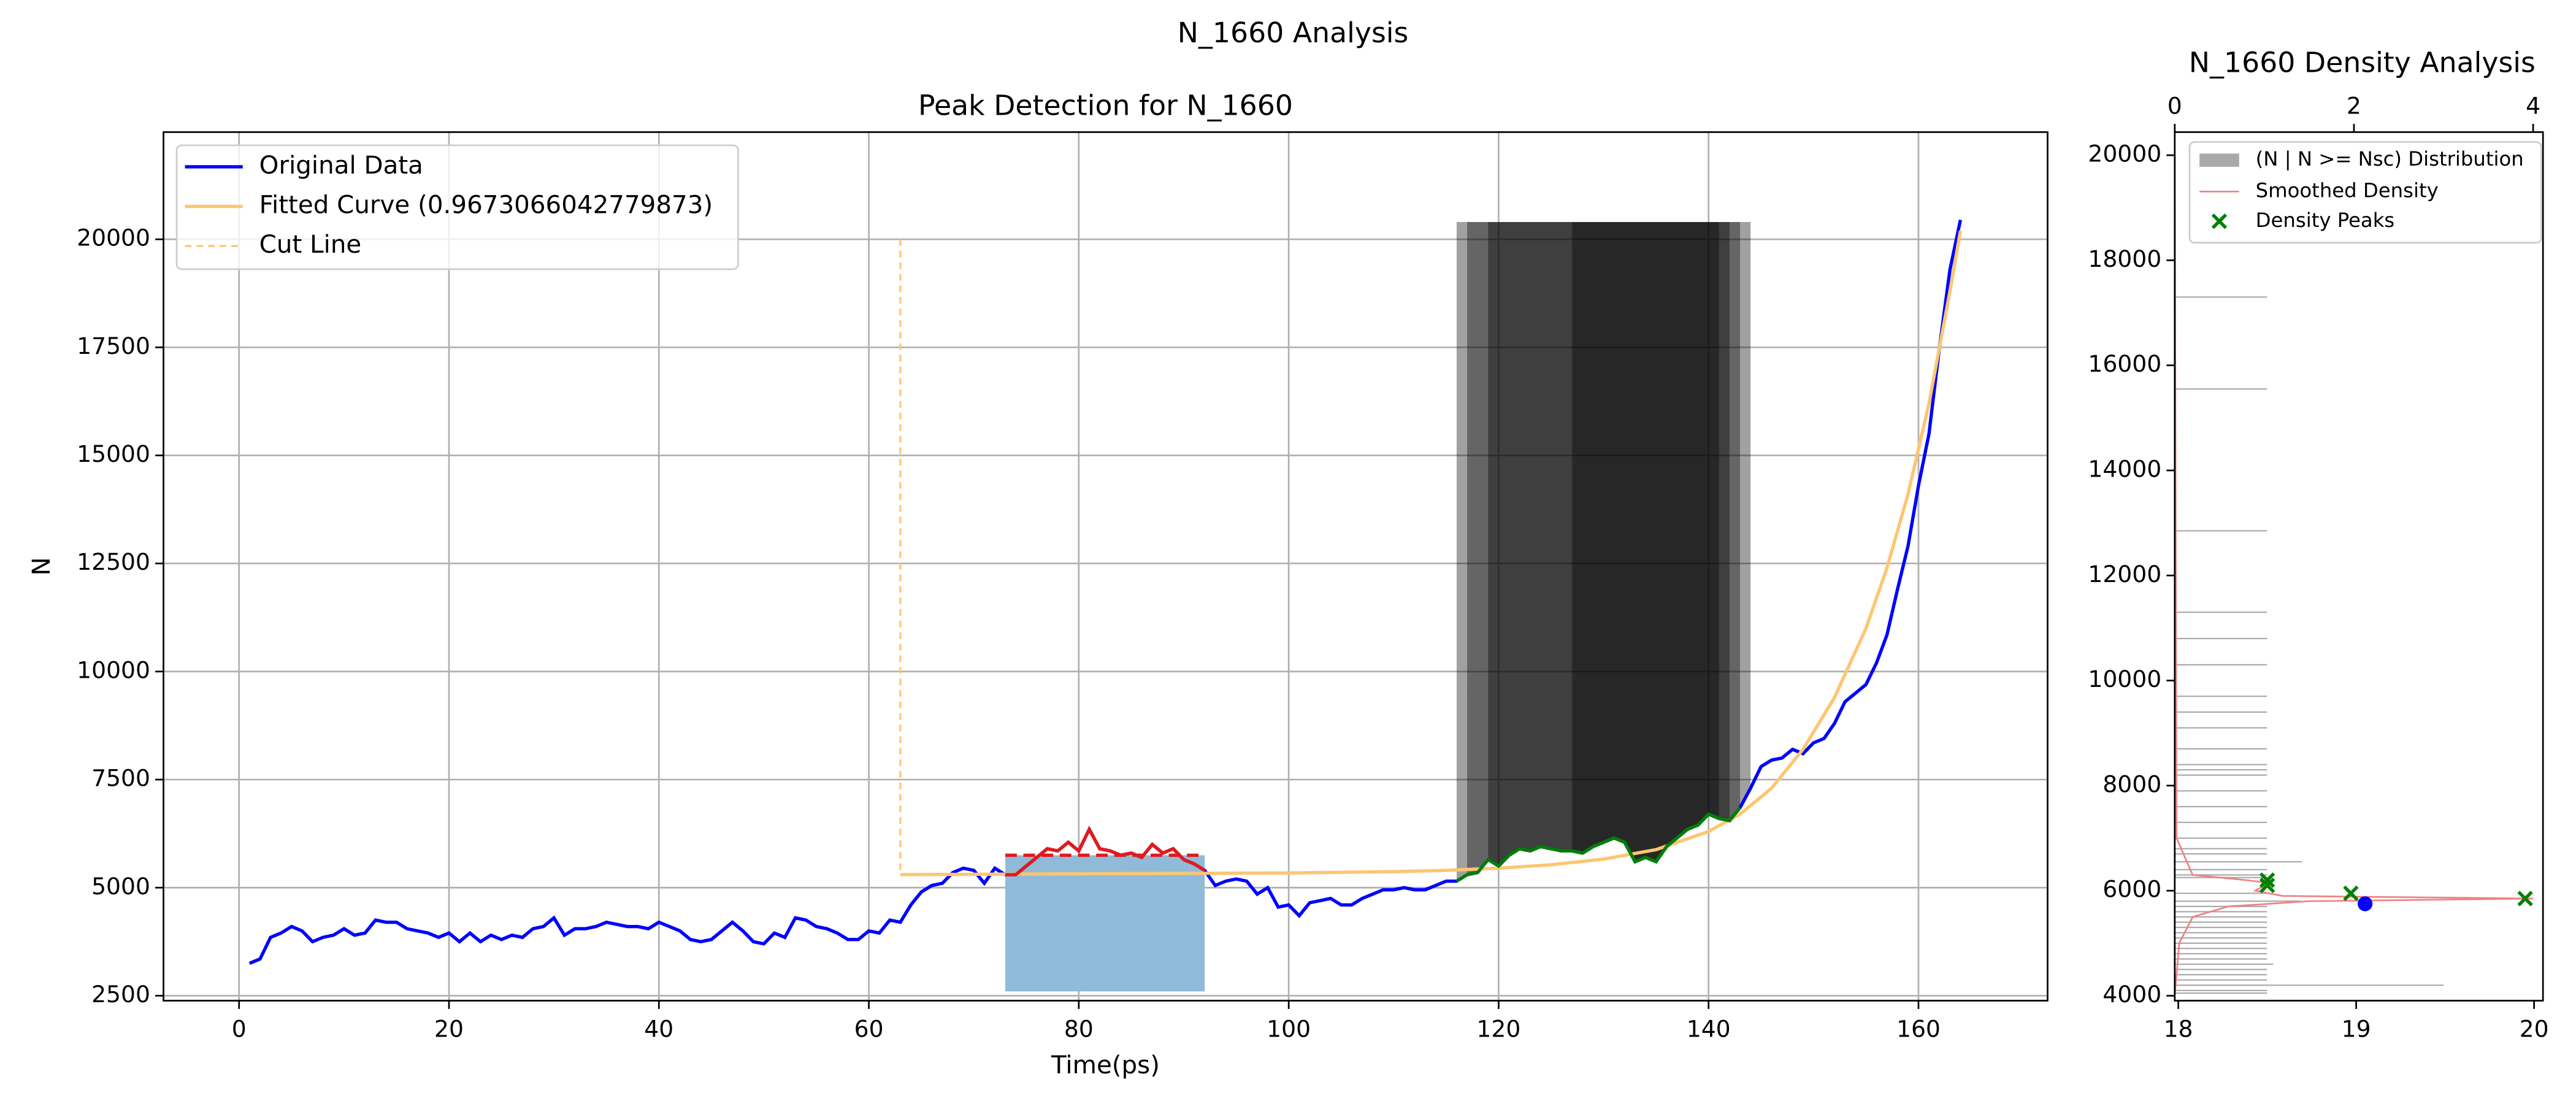 This screenshot has width=2576, height=1104. What do you see at coordinates (2533, 106) in the screenshot?
I see `x2-tick-label: 4` at bounding box center [2533, 106].